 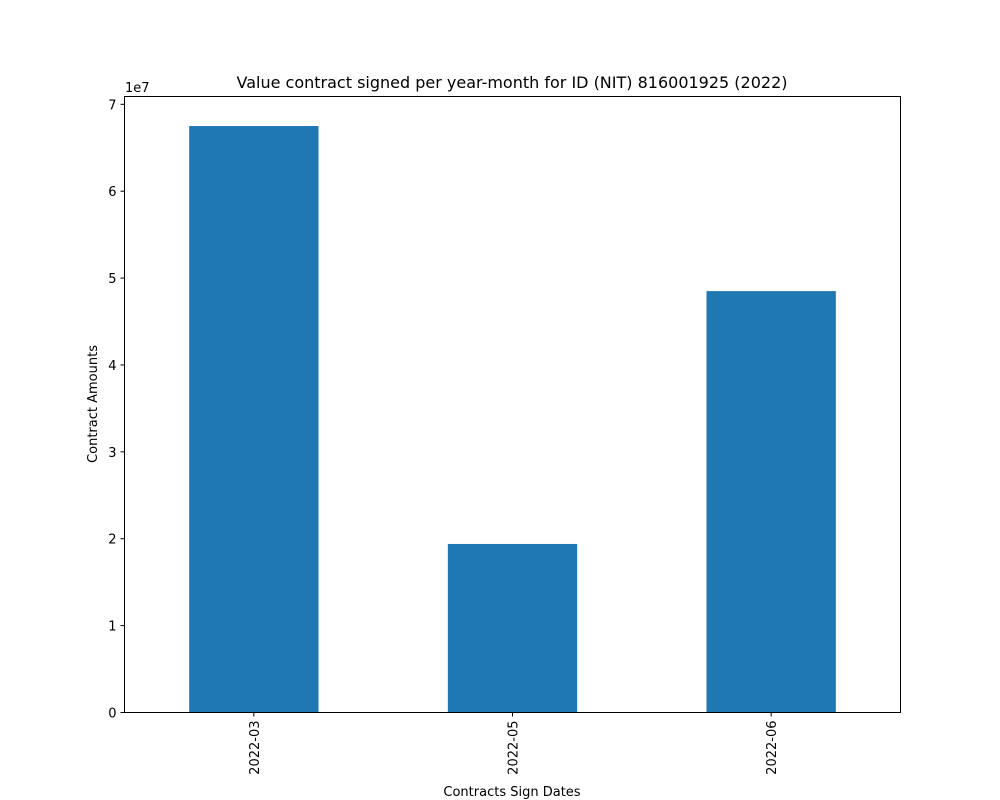 What do you see at coordinates (514, 748) in the screenshot?
I see `x-tick-label: 2022-05` at bounding box center [514, 748].